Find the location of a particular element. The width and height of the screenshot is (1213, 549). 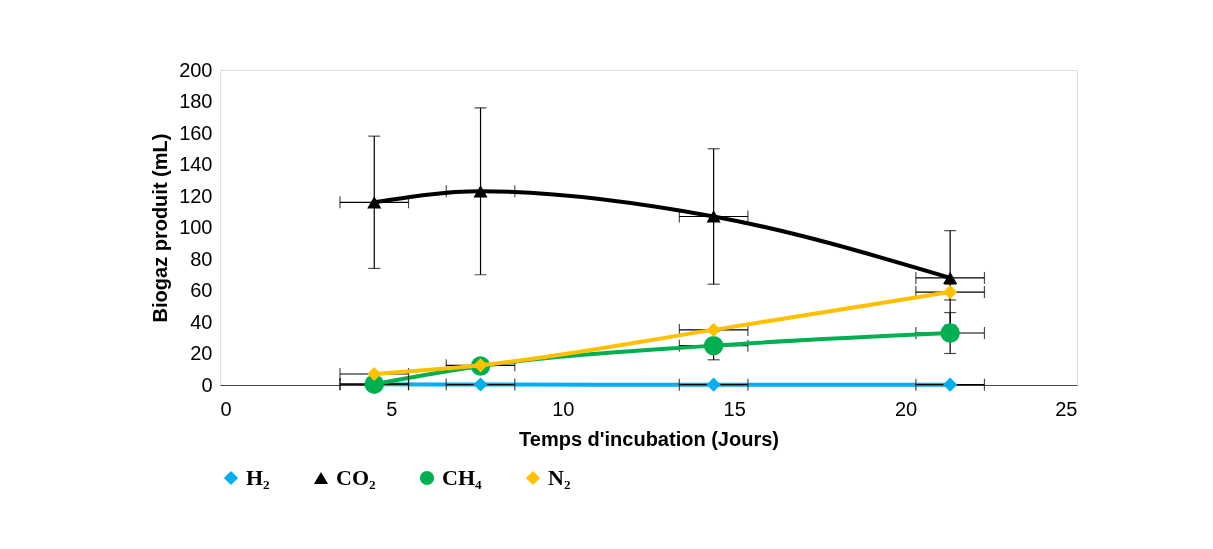

x-axis-title: Temps d'incubation (Jours) is located at coordinates (649, 438).